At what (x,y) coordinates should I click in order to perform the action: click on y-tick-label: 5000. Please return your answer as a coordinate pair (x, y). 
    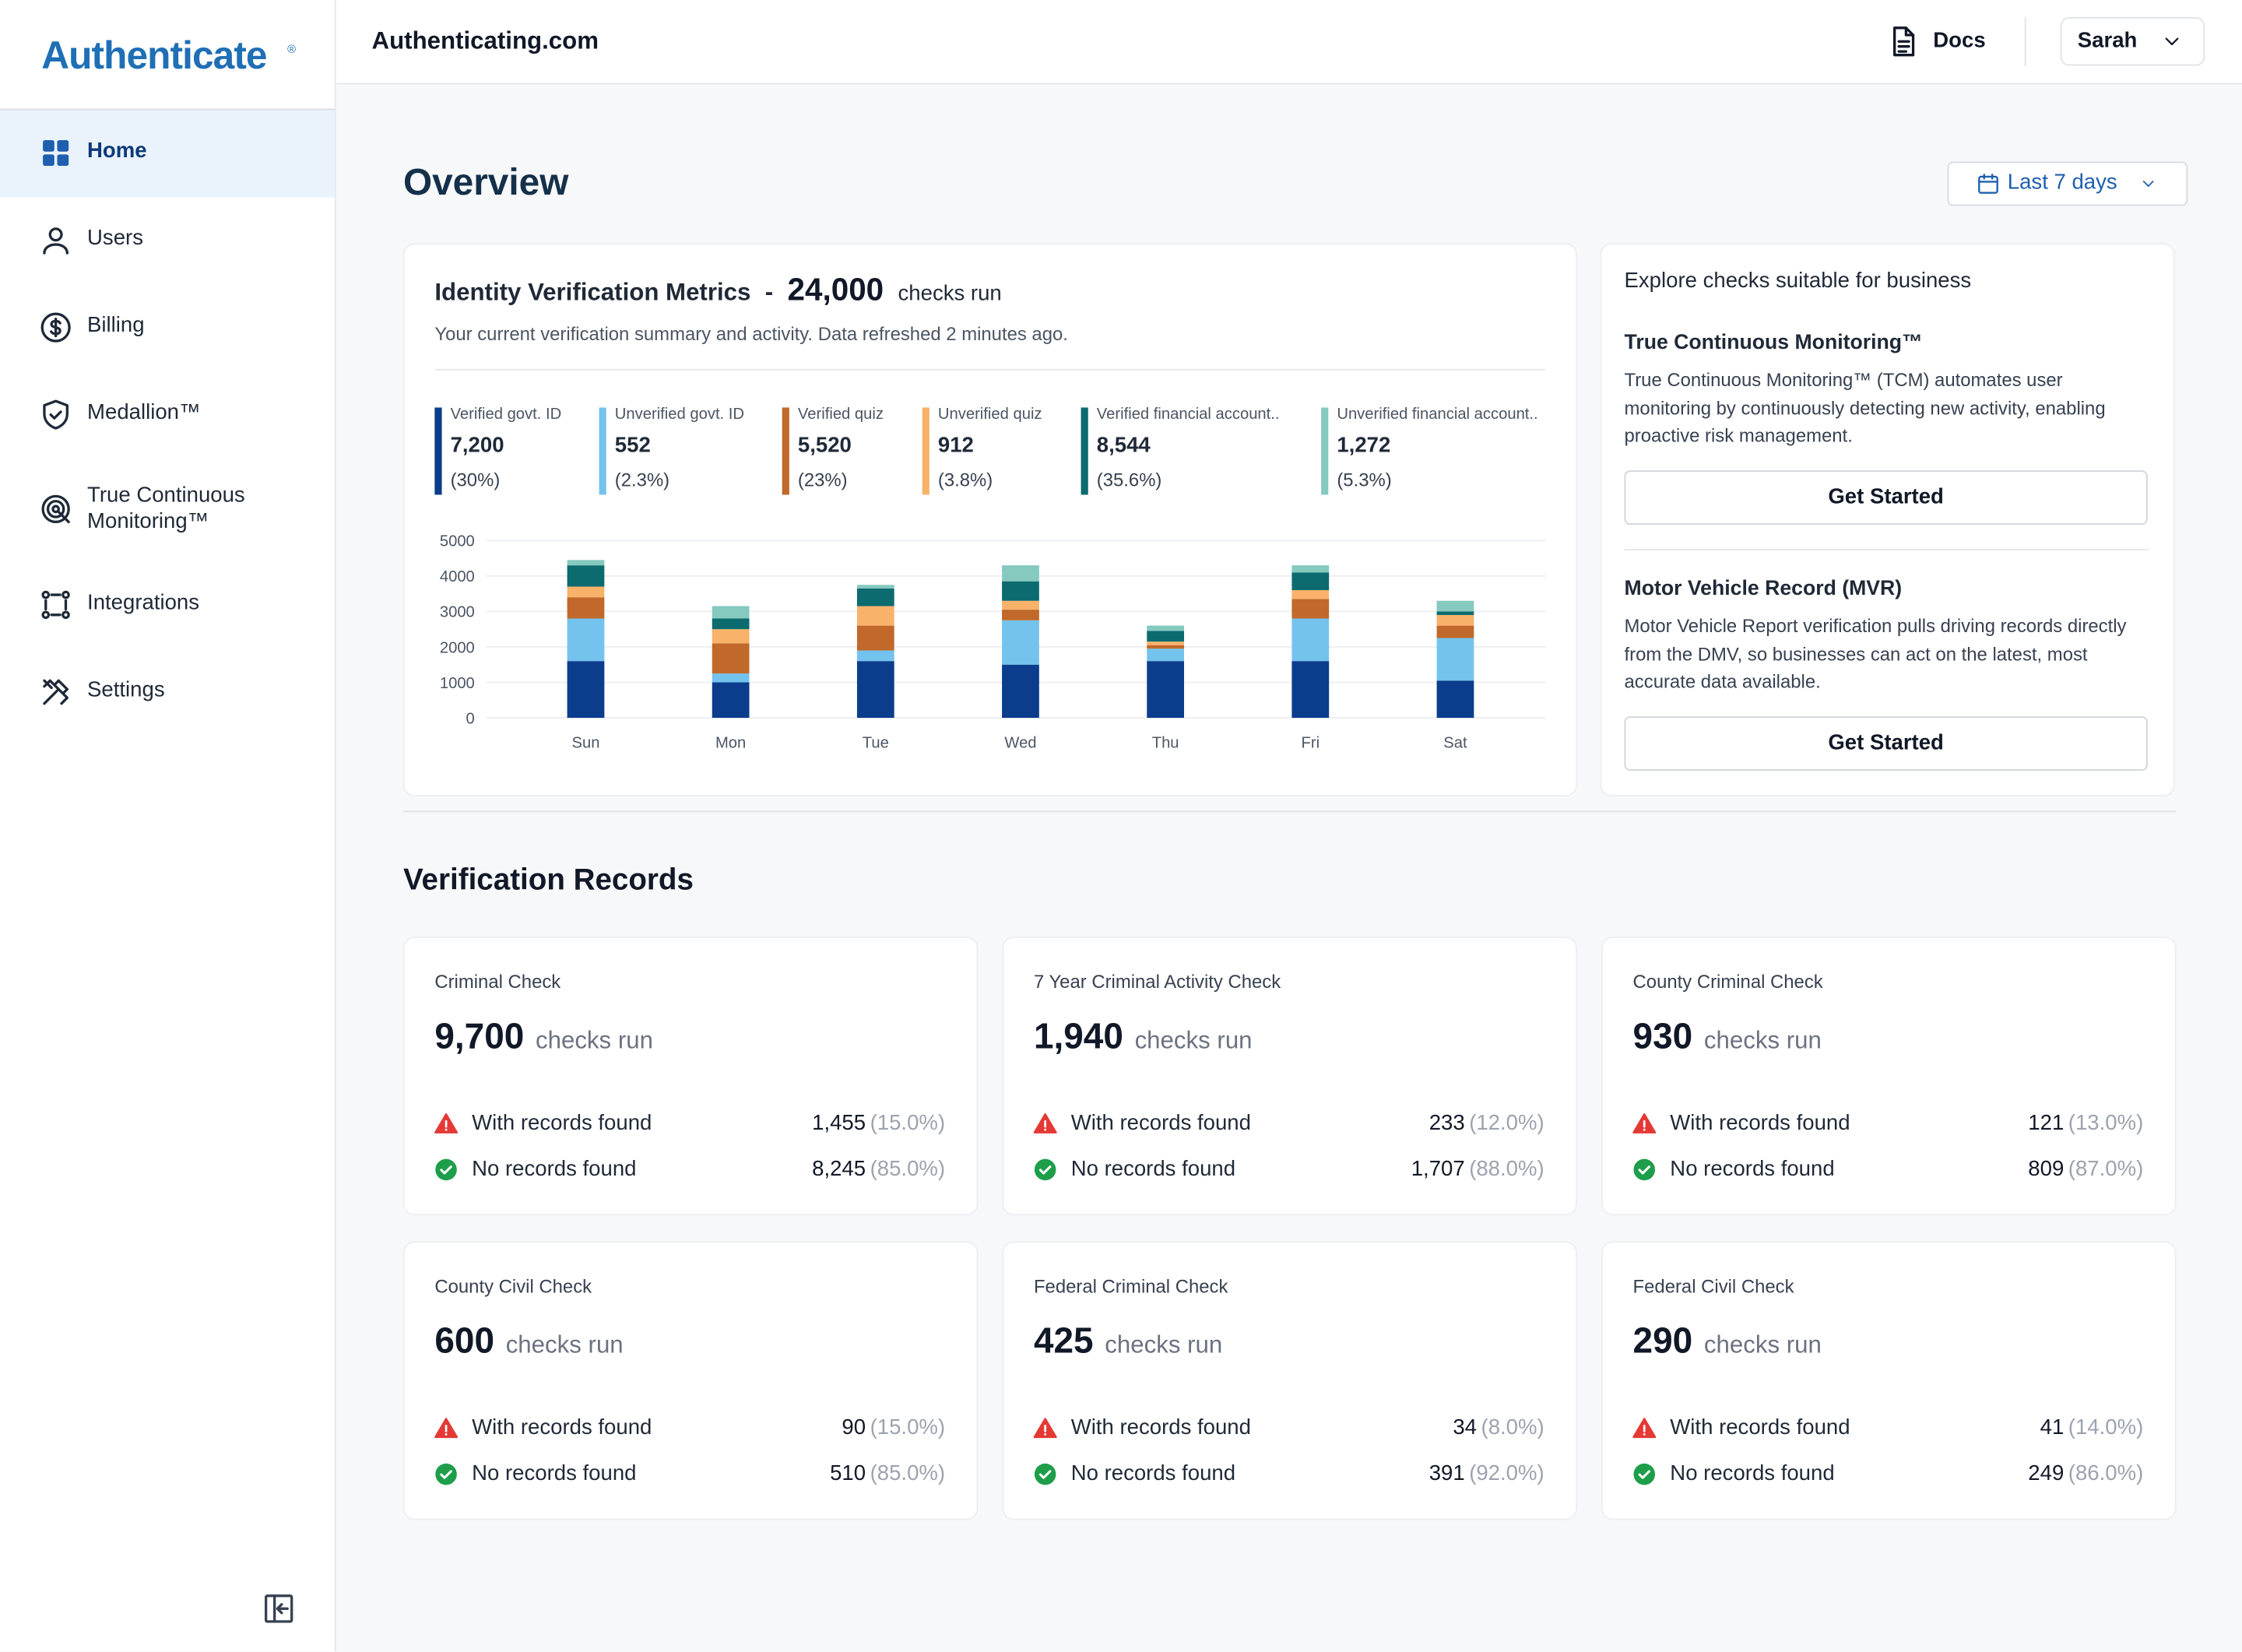
    Looking at the image, I should click on (457, 541).